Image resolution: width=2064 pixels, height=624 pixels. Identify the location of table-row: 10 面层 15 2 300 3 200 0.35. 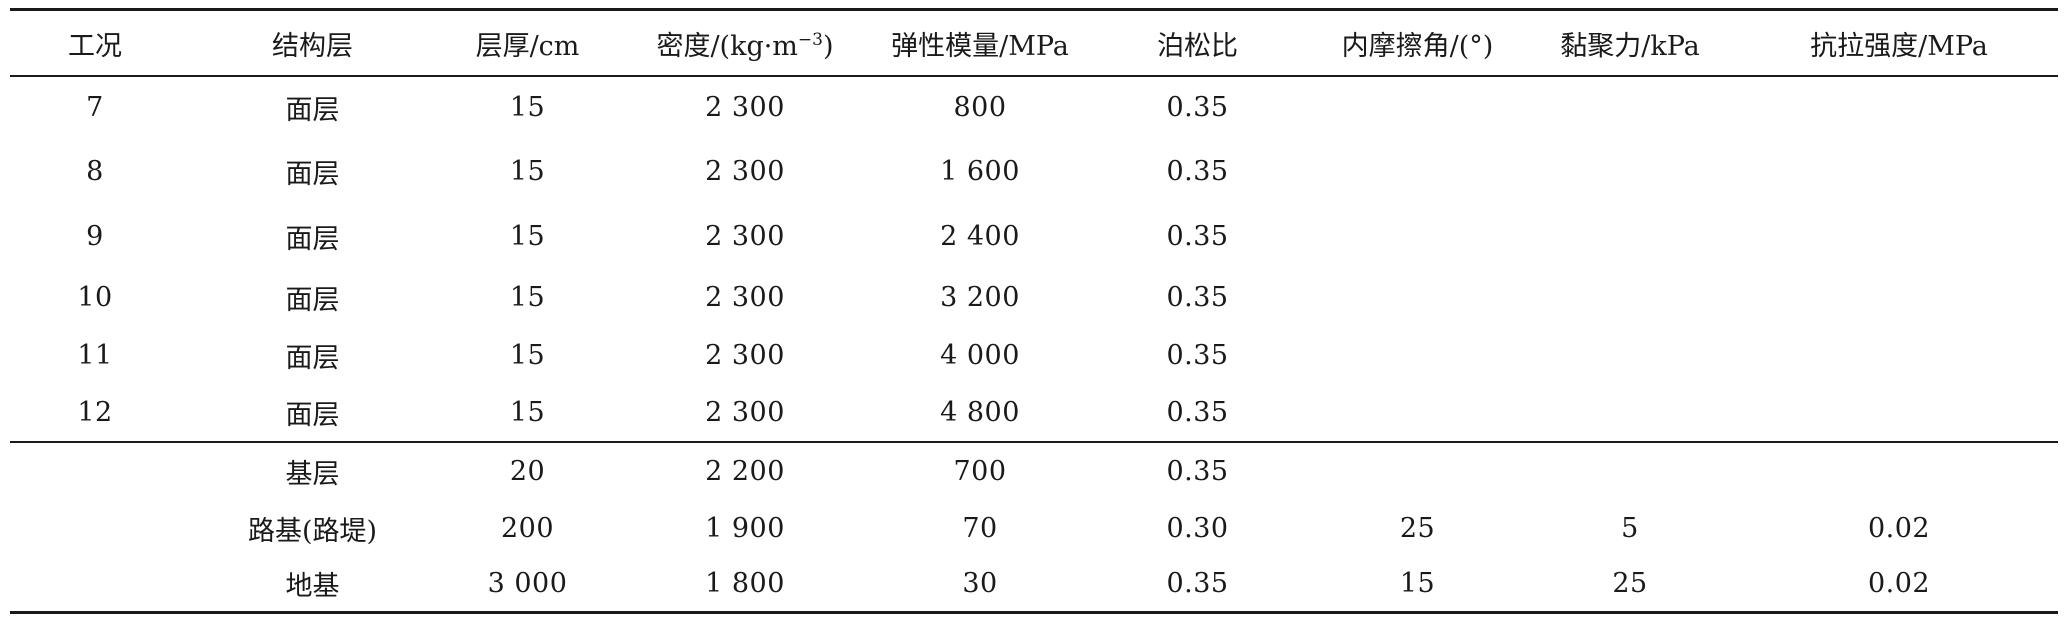
(1034, 297).